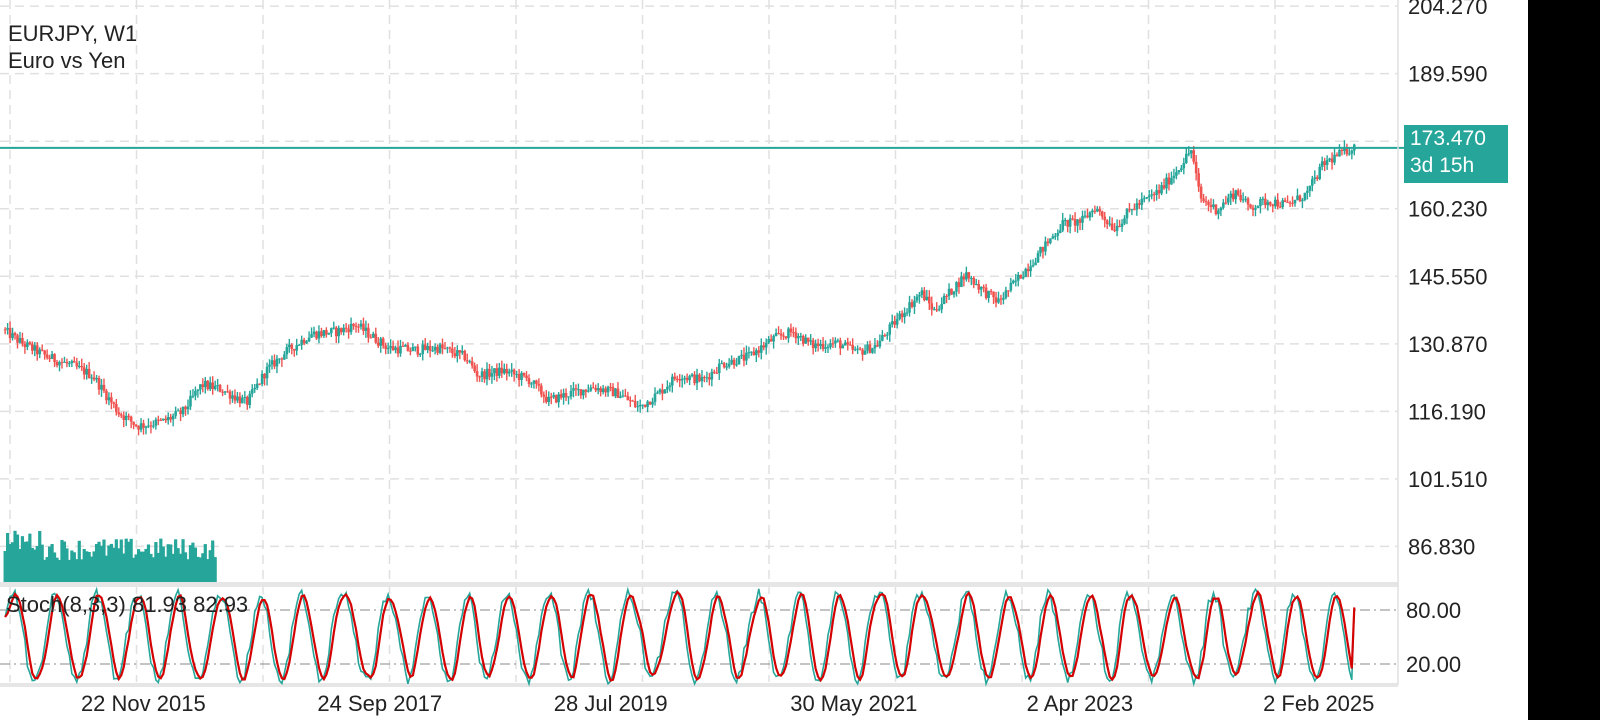  I want to click on symbol-description: Euro vs Yen, so click(67, 60).